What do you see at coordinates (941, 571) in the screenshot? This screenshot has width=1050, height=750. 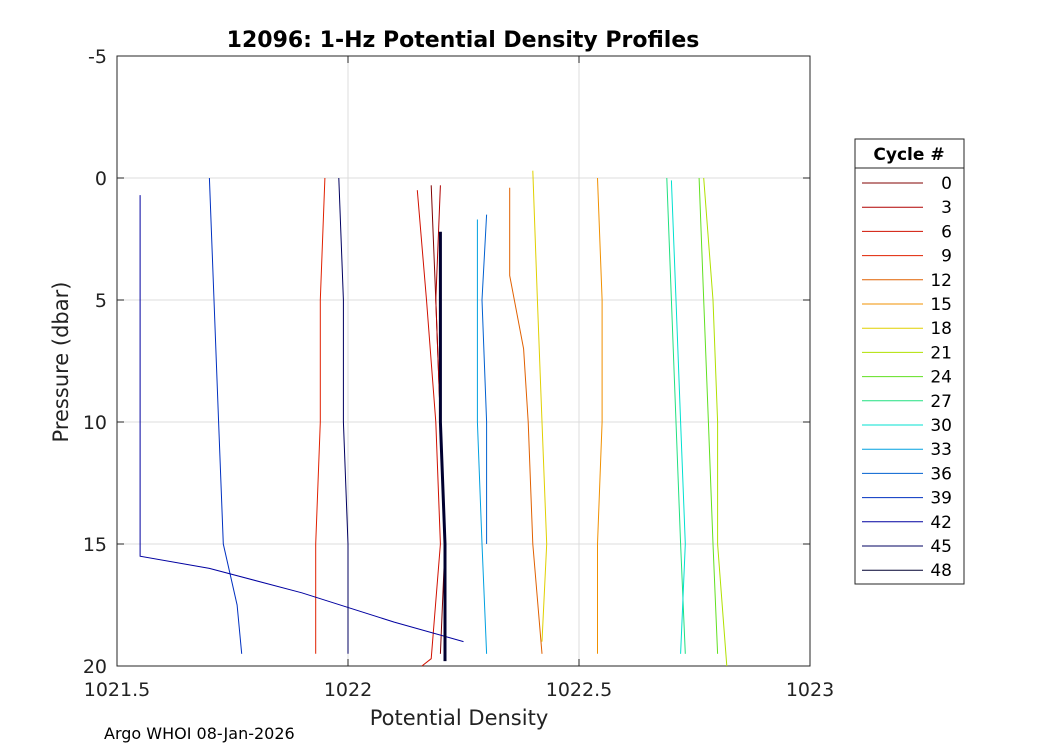 I see `legend-label-cycle-48: 48` at bounding box center [941, 571].